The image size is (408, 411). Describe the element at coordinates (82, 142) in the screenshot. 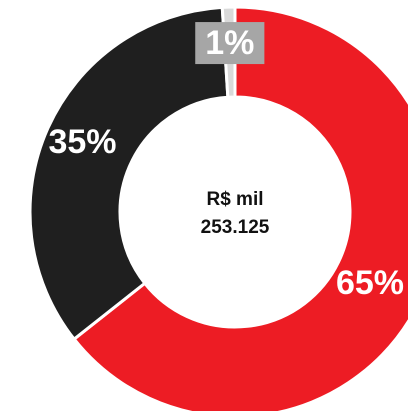

I see `slice-label: 35%` at that location.